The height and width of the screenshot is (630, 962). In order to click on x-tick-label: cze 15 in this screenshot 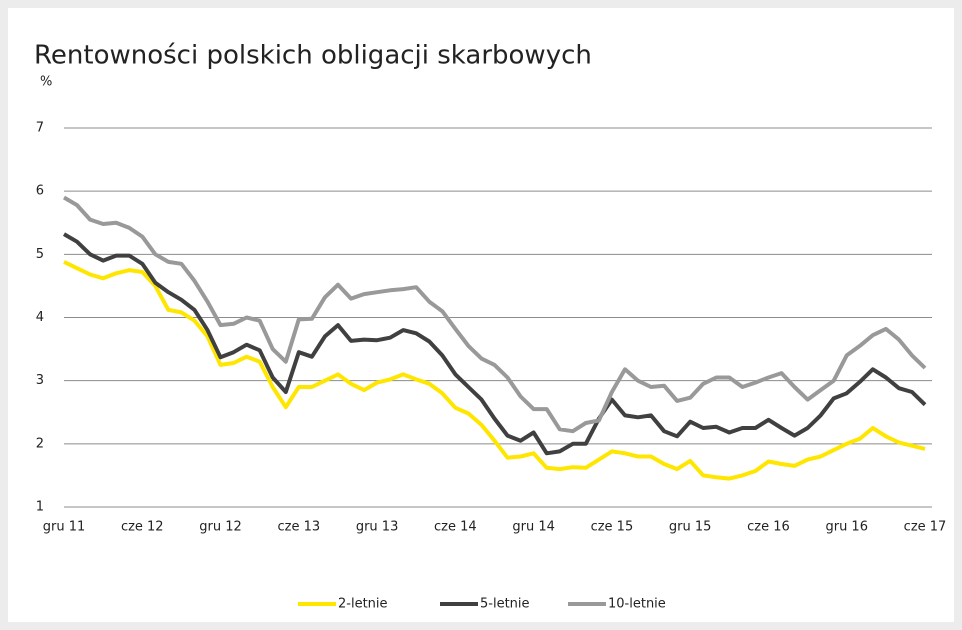, I will do `click(612, 527)`.